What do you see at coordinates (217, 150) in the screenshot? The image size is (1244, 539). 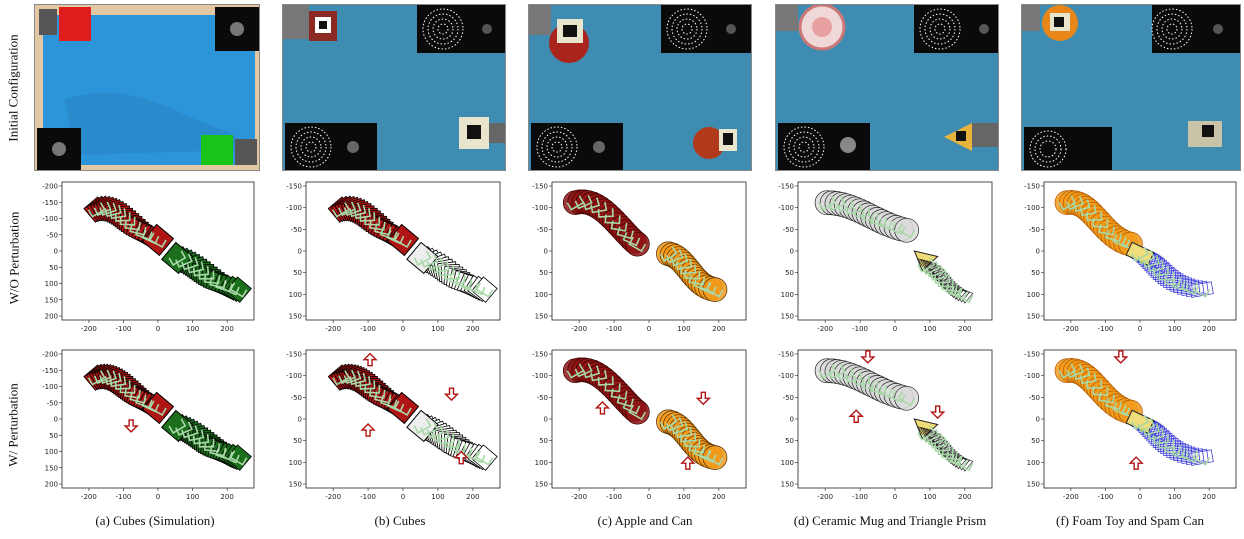 I see `green-cube` at bounding box center [217, 150].